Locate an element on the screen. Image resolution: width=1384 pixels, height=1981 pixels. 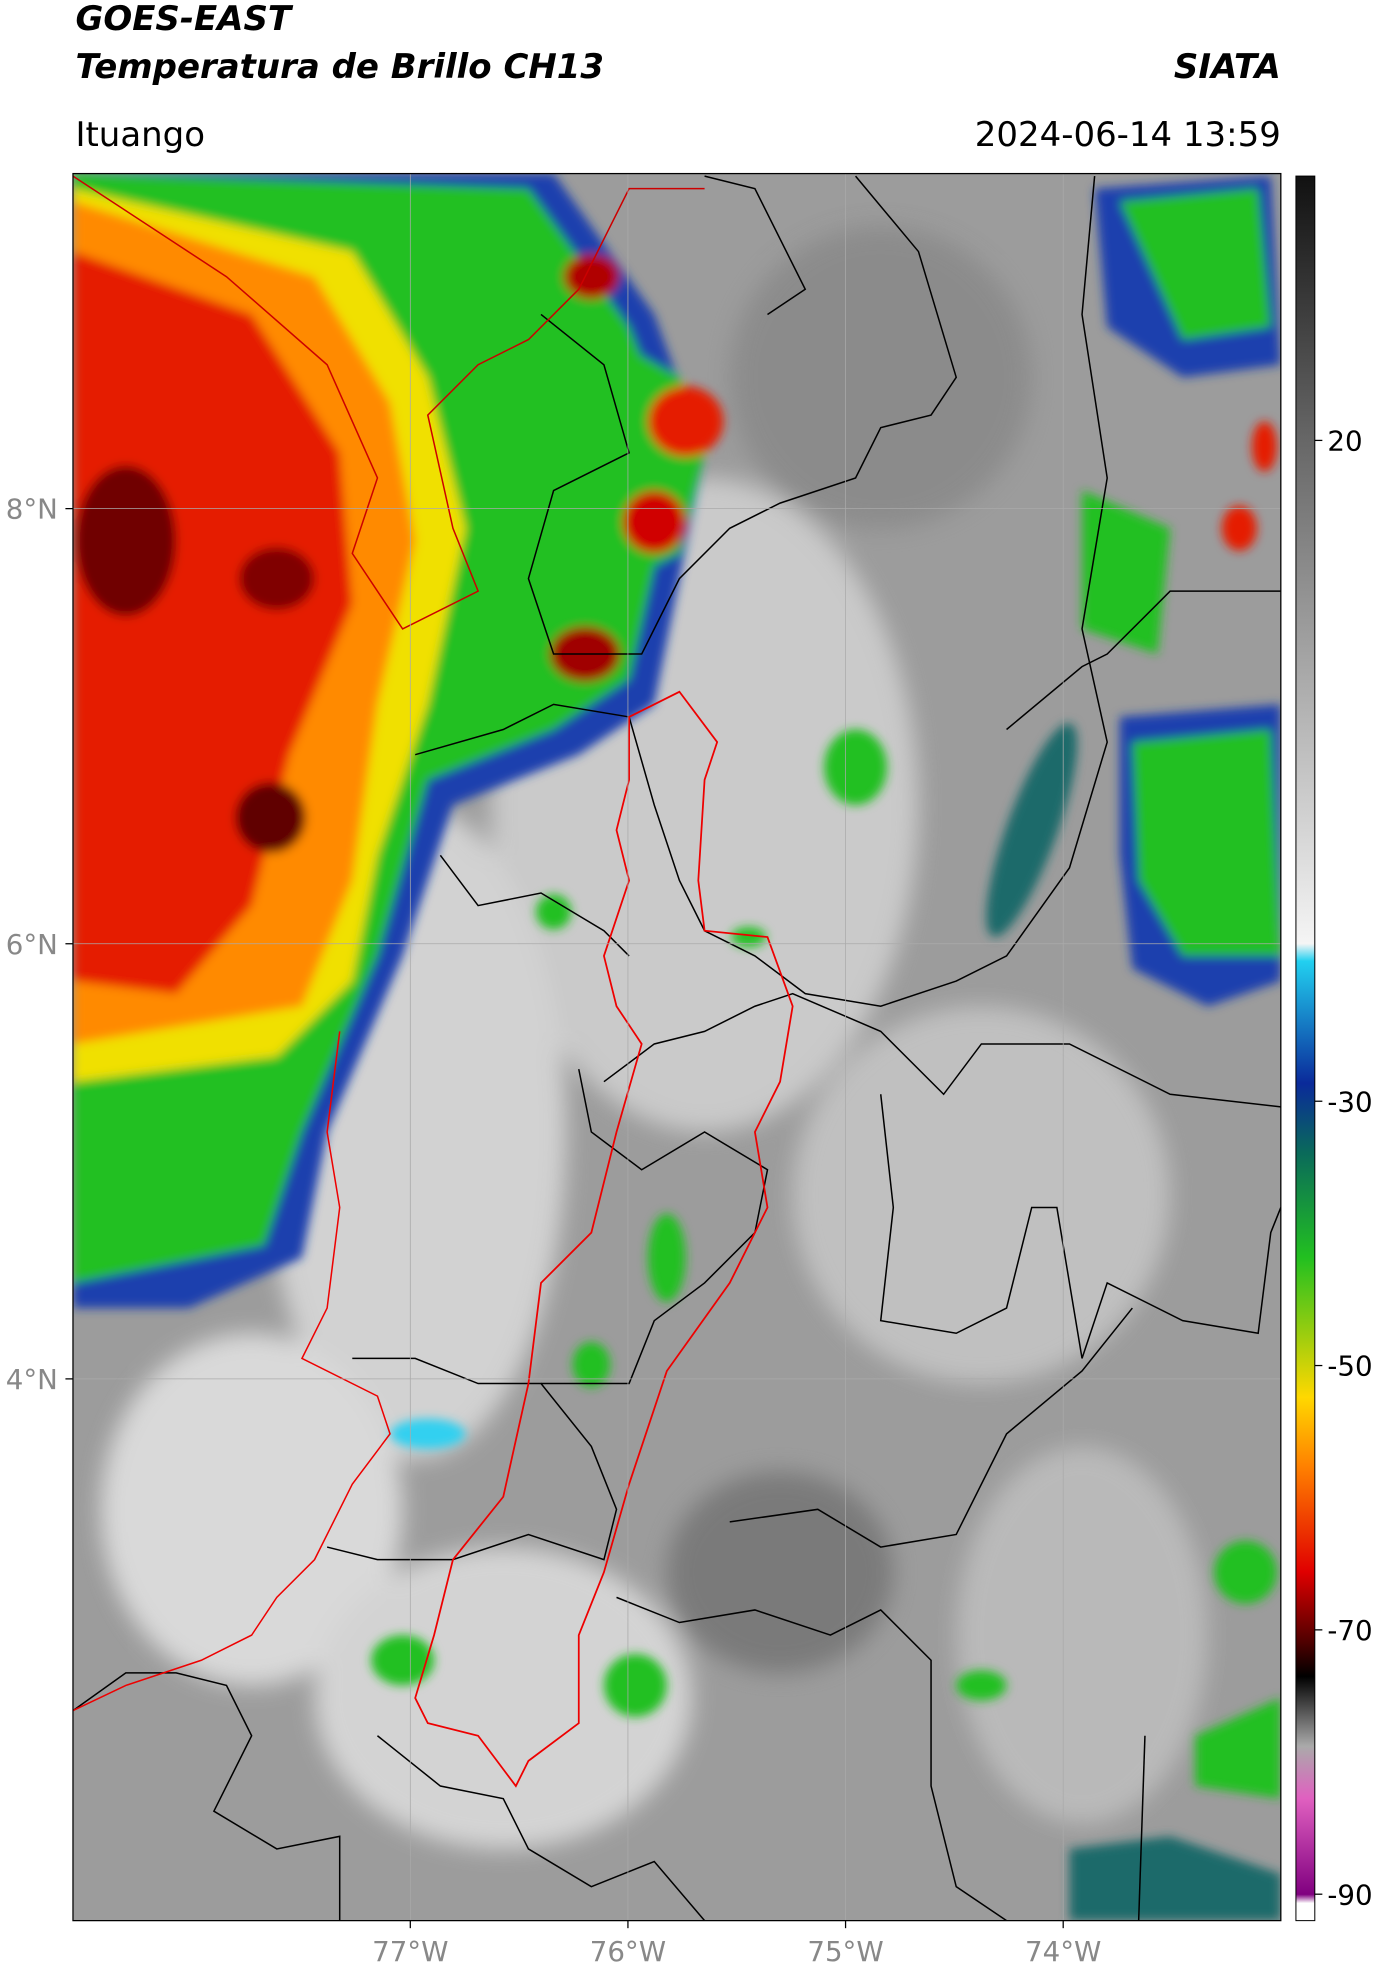
colorbar-label: -70 is located at coordinates (1349, 1630).